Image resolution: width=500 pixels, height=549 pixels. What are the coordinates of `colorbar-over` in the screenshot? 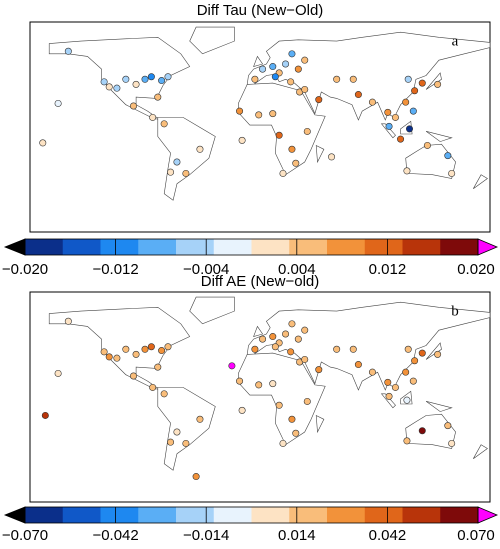 It's located at (488, 247).